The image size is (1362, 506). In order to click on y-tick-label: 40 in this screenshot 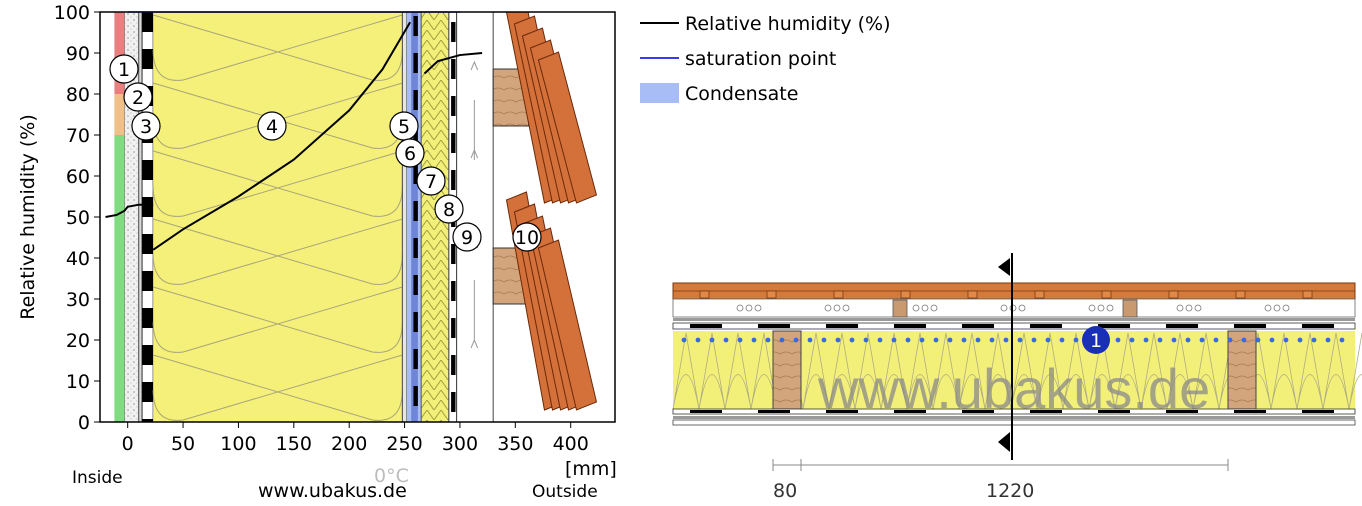, I will do `click(78, 259)`.